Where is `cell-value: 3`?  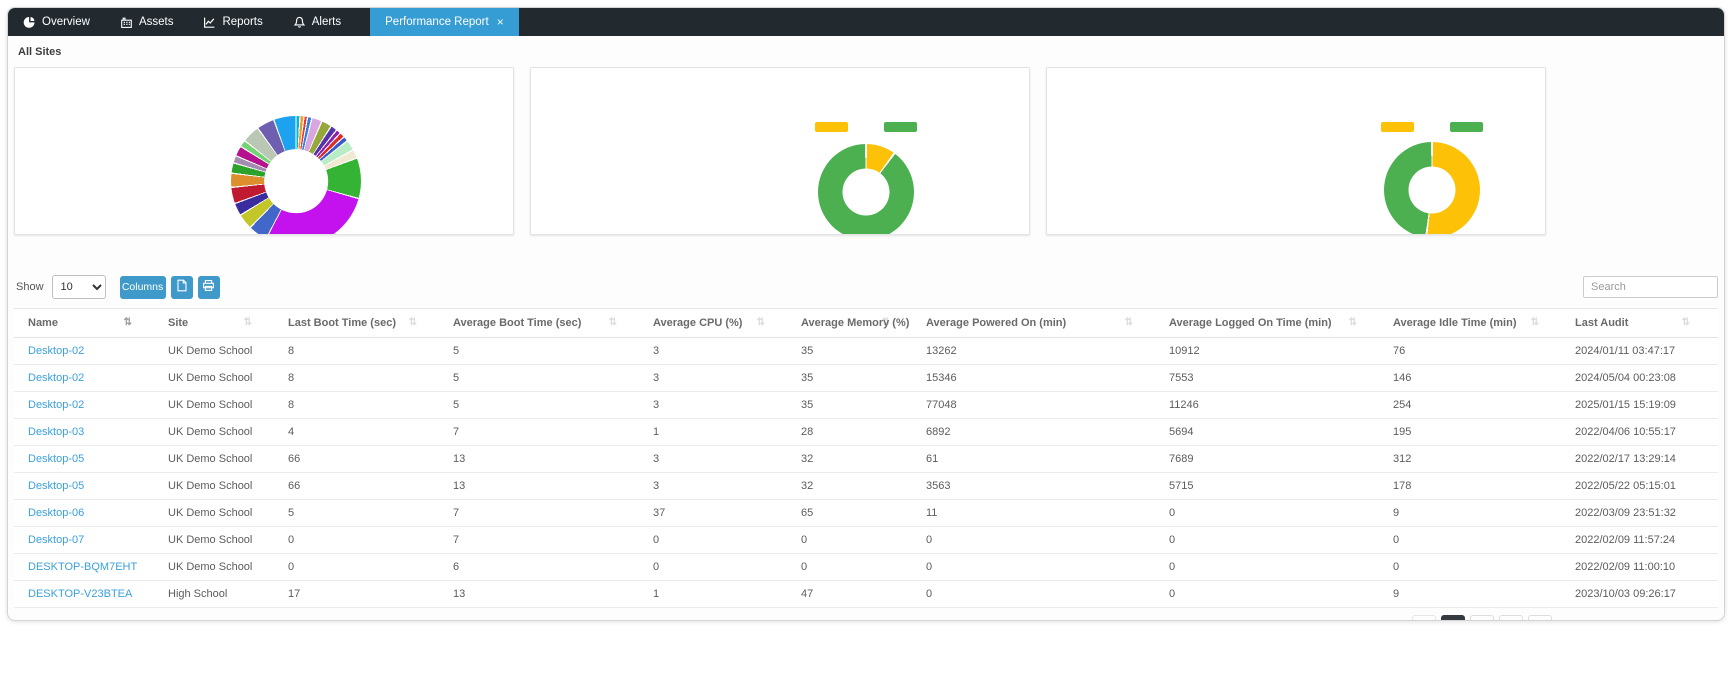 cell-value: 3 is located at coordinates (719, 378).